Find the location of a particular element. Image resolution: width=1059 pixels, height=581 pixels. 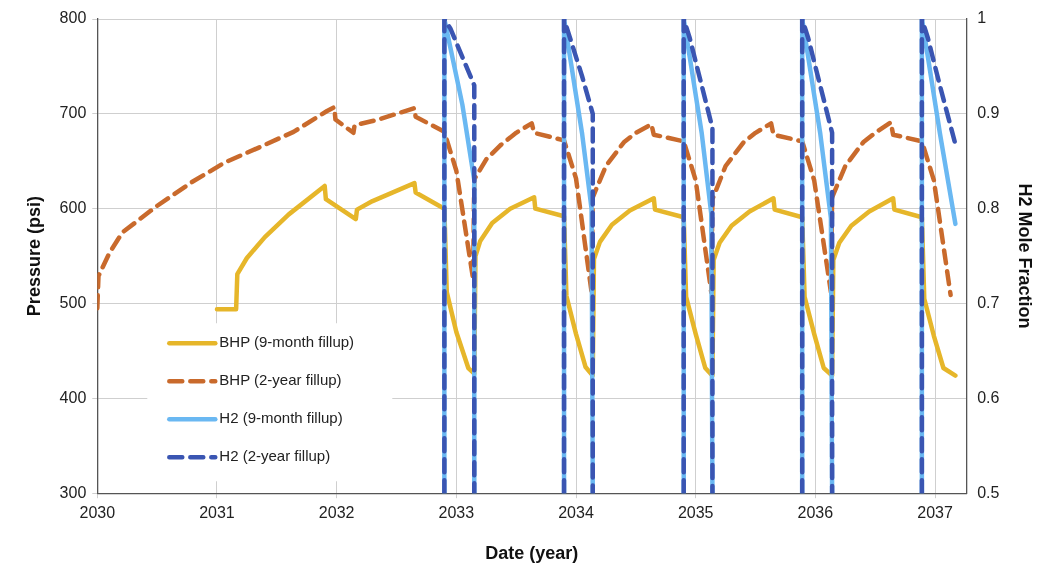

x-tick-label: 2036 is located at coordinates (815, 513).